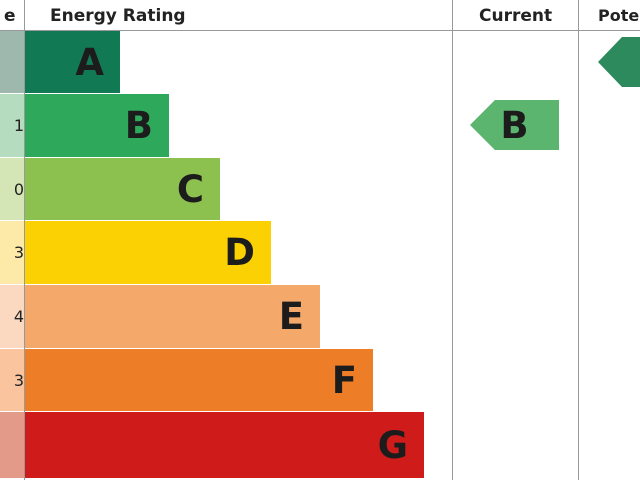  What do you see at coordinates (224, 445) in the screenshot?
I see `band-bar-g: G` at bounding box center [224, 445].